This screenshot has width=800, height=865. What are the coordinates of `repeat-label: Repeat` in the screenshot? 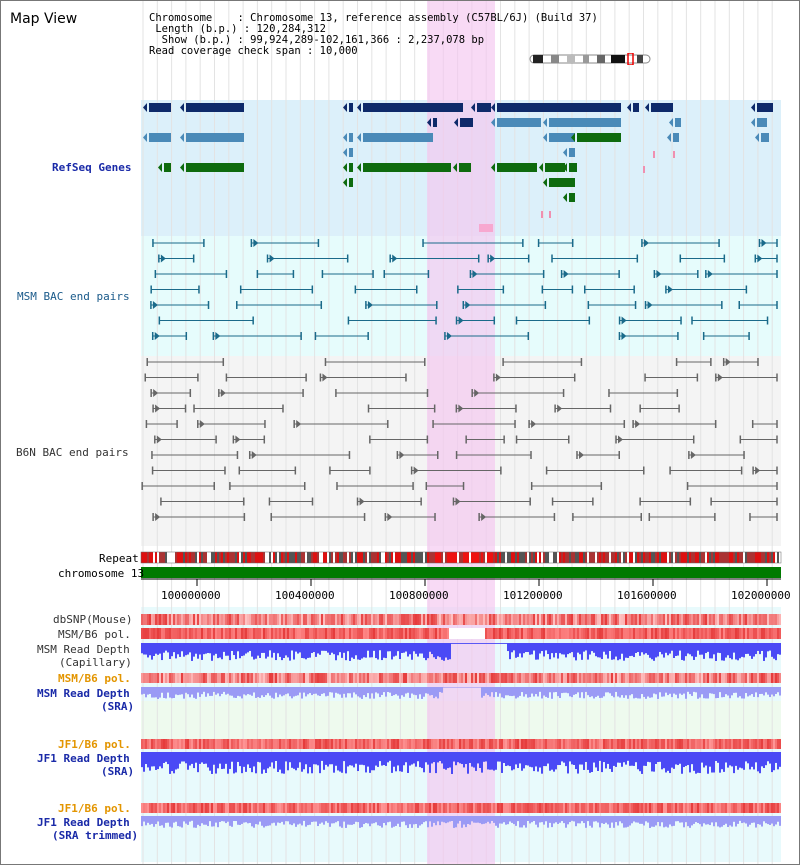 It's located at (119, 558).